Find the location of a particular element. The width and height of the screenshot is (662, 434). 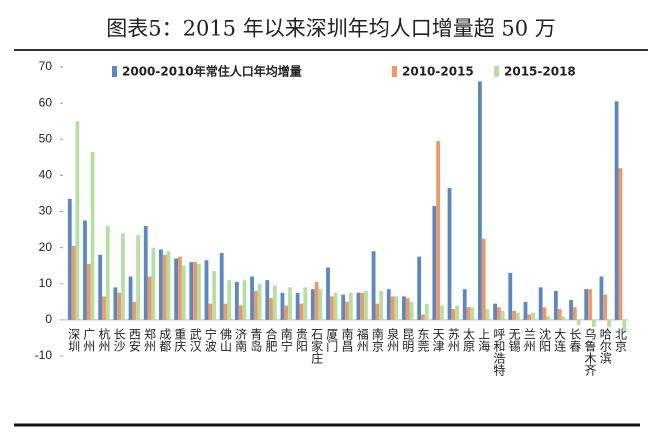

x-tick-label: 郑州 is located at coordinates (150, 339).